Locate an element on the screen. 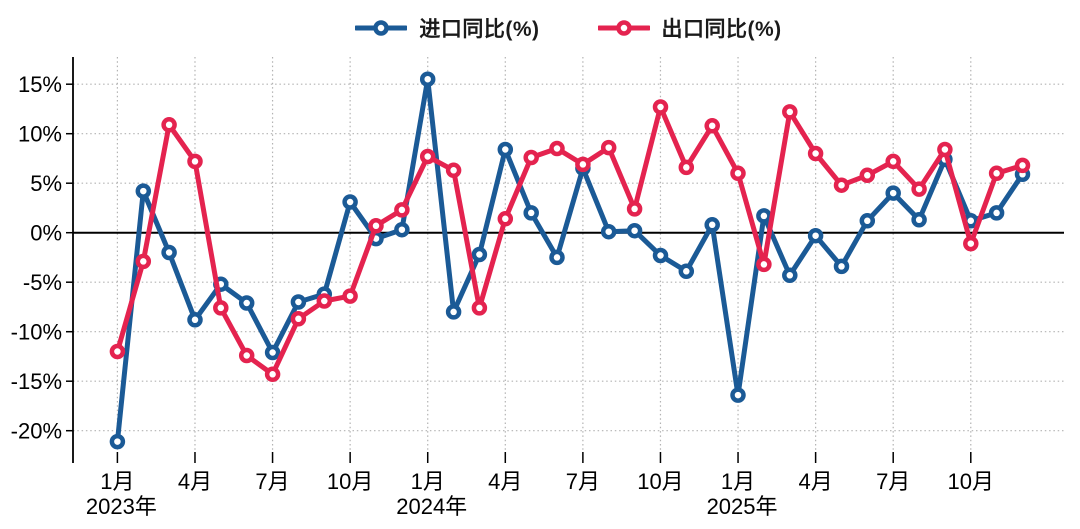  y-tick-label: -10% is located at coordinates (36, 332).